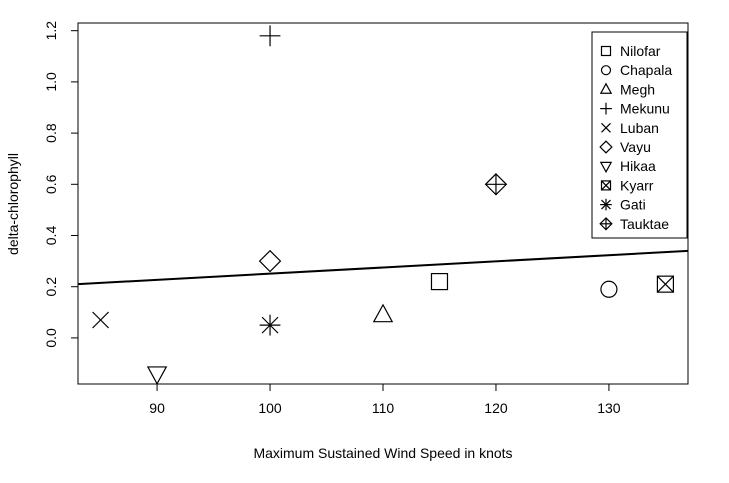 Image resolution: width=729 pixels, height=483 pixels. I want to click on trend-line-group, so click(383, 267).